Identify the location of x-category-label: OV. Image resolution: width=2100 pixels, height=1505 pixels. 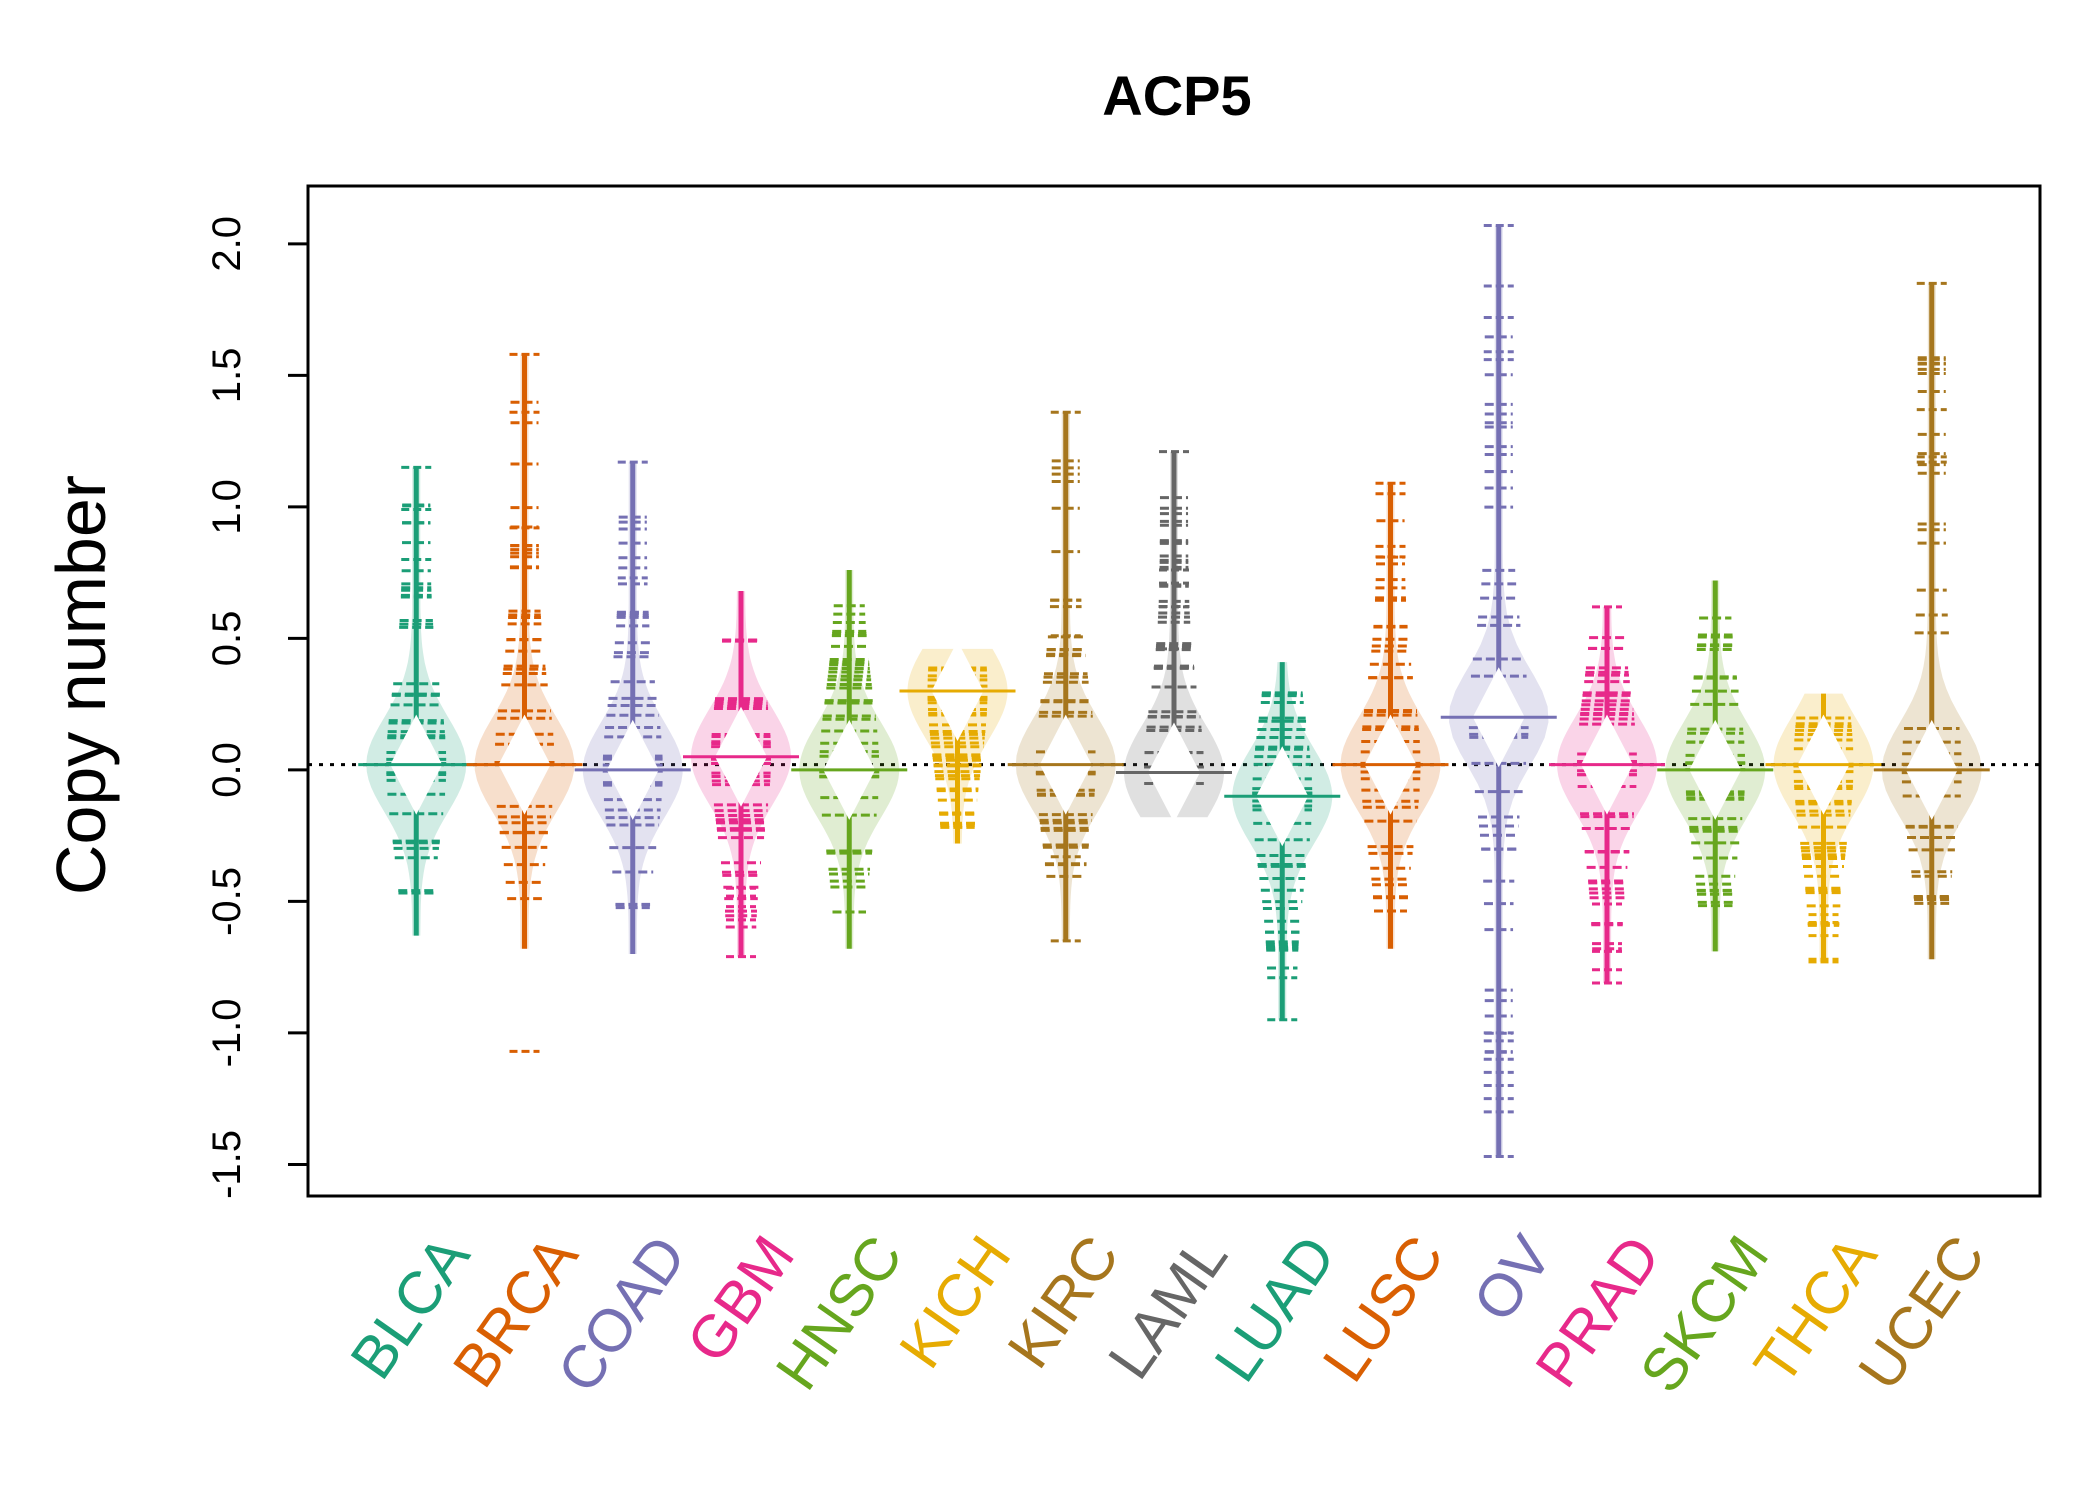
(1512, 1278).